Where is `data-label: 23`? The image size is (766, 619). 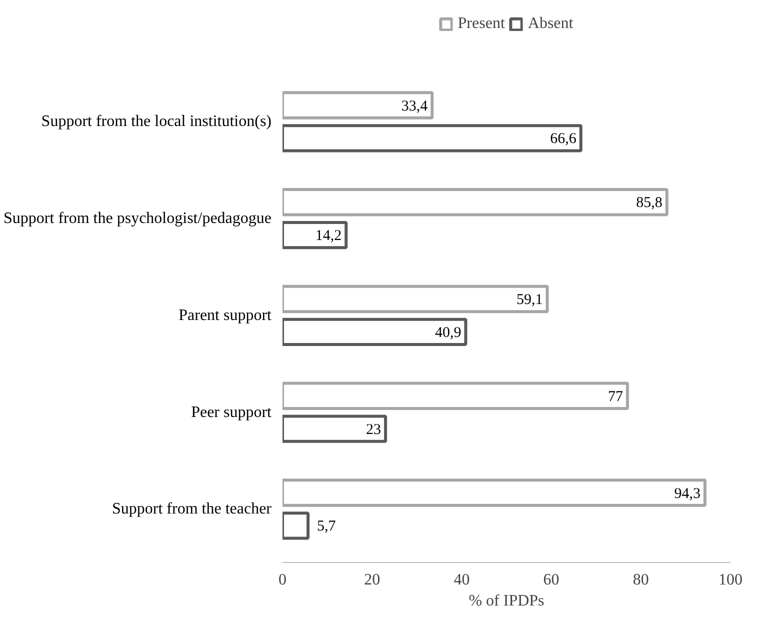 data-label: 23 is located at coordinates (374, 430).